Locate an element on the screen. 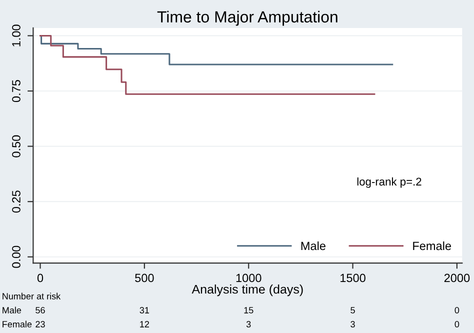 The height and width of the screenshot is (333, 474). text: 12 is located at coordinates (144, 324).